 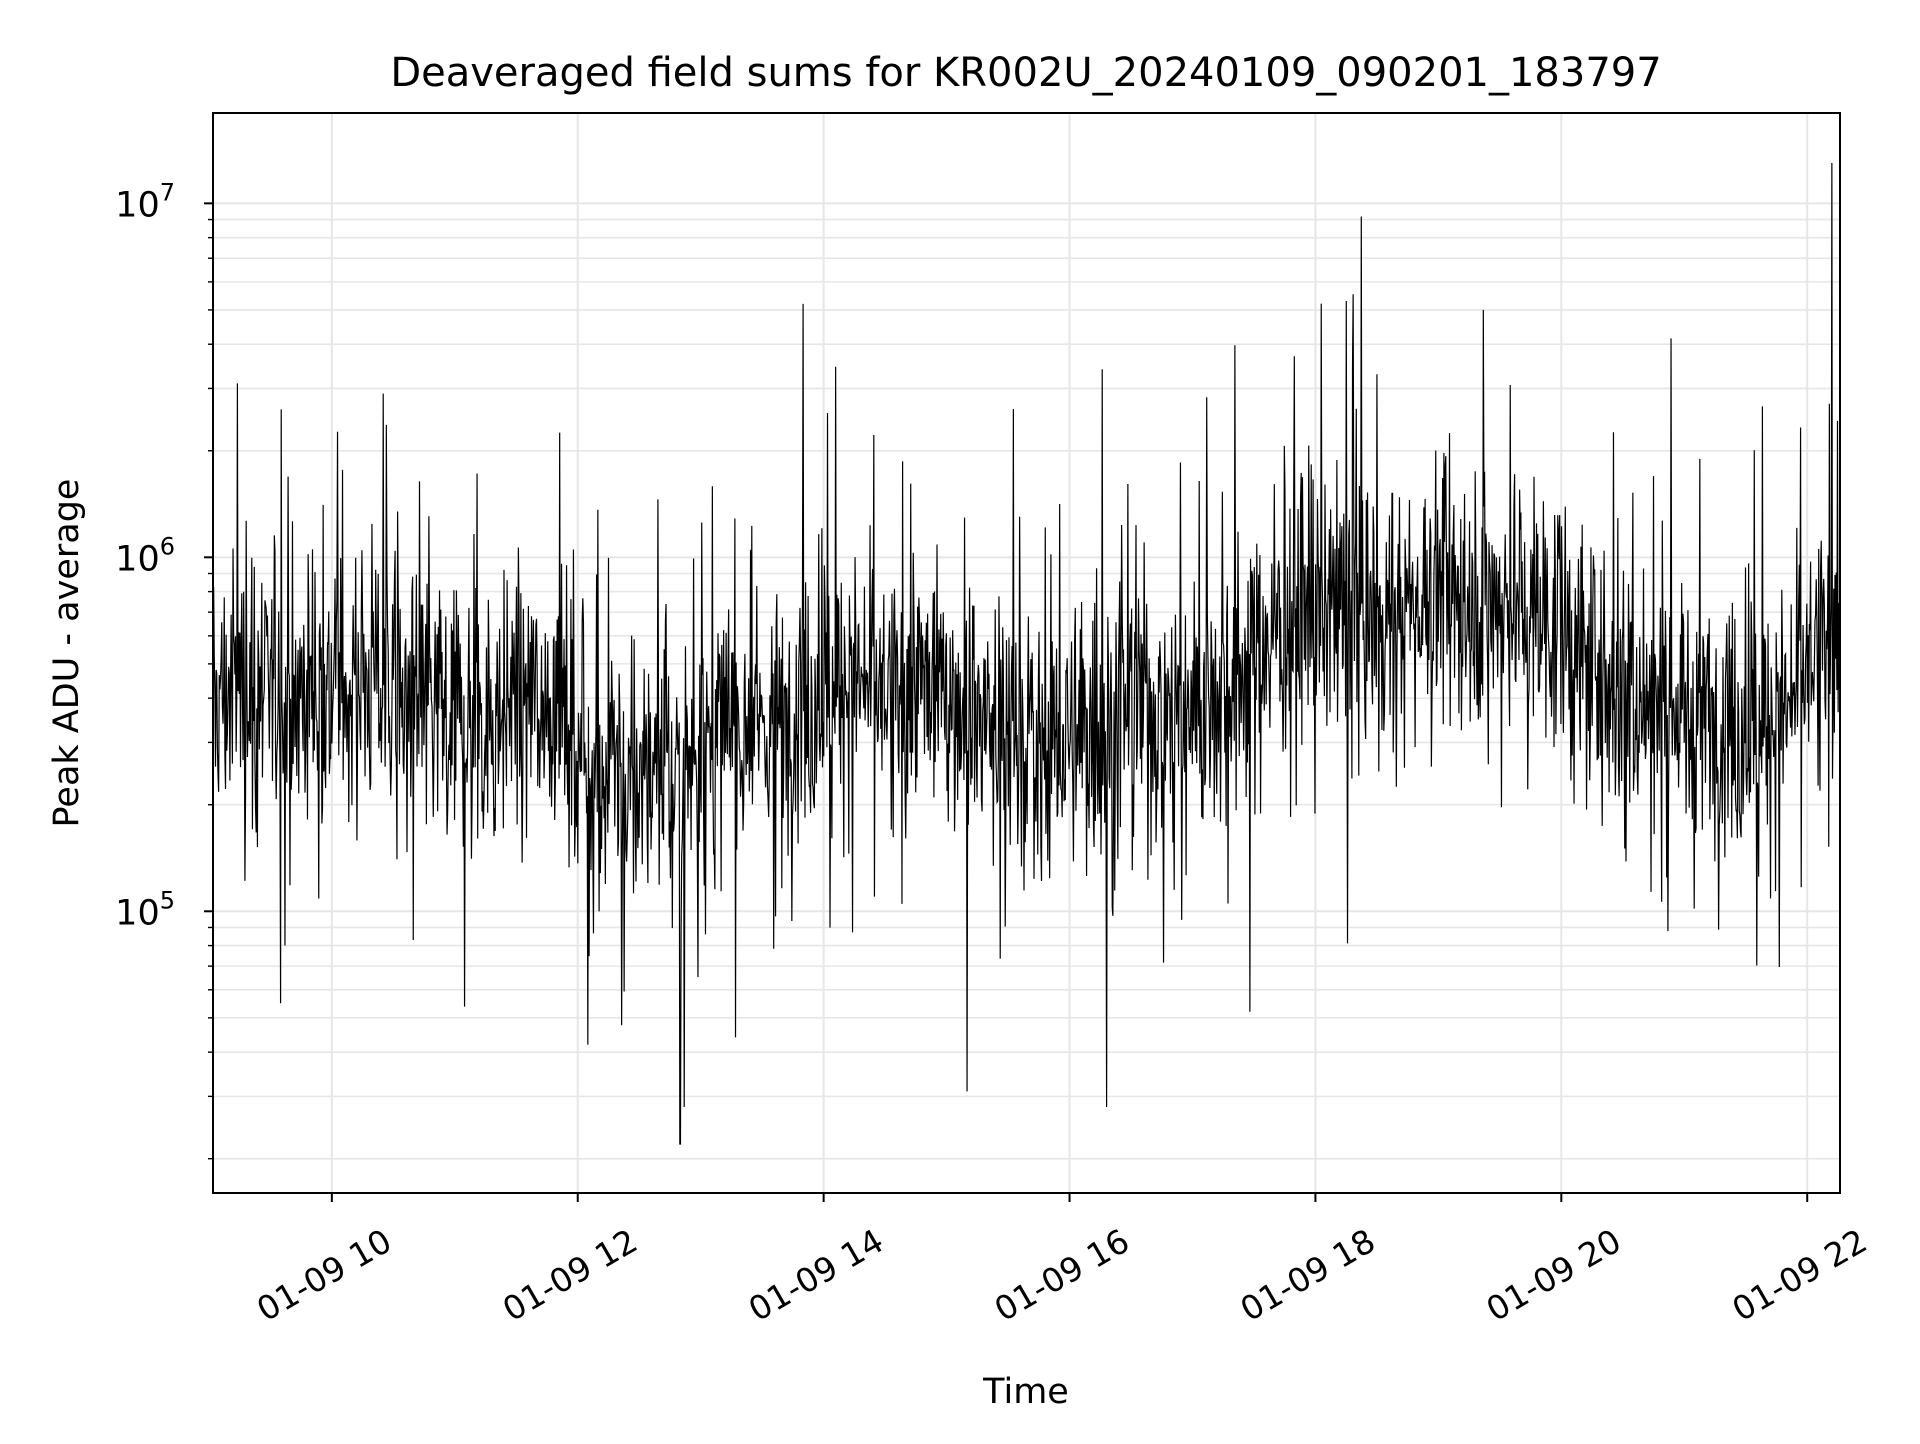 What do you see at coordinates (145, 555) in the screenshot?
I see `y-tick-label: 10⁶` at bounding box center [145, 555].